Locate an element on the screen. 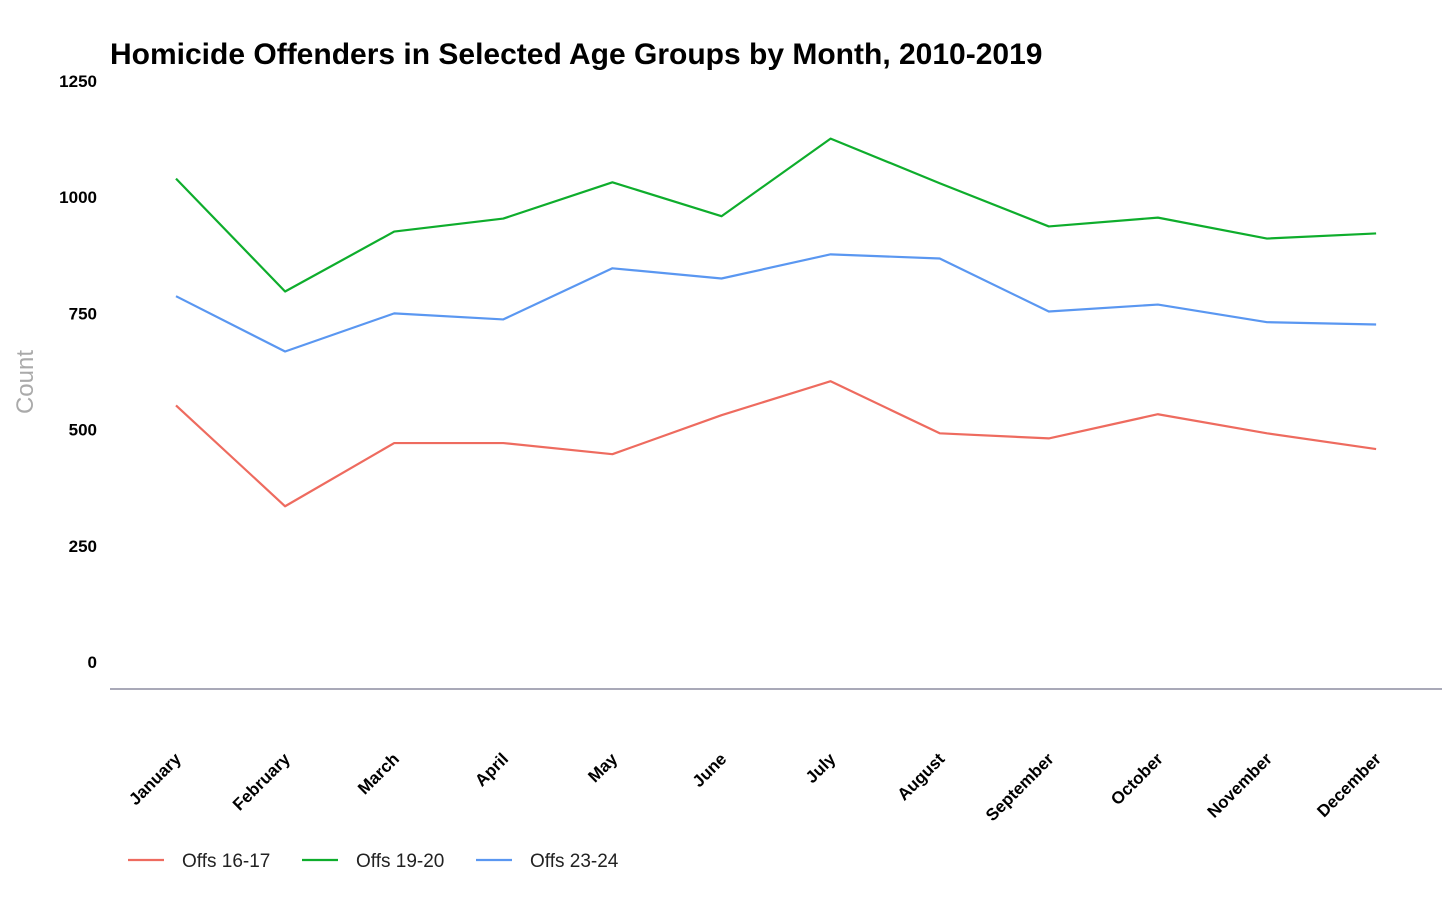  legend-label: Offs 16-17 is located at coordinates (226, 861).